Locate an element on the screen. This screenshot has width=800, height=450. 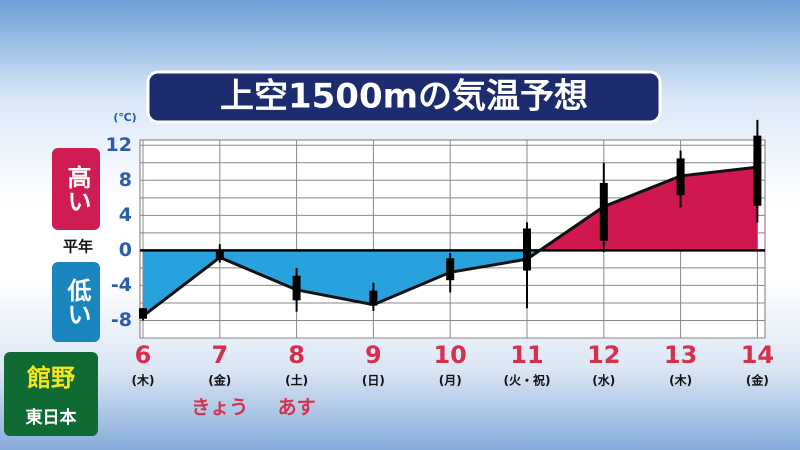
x-tick-label: 6 is located at coordinates (143, 355).